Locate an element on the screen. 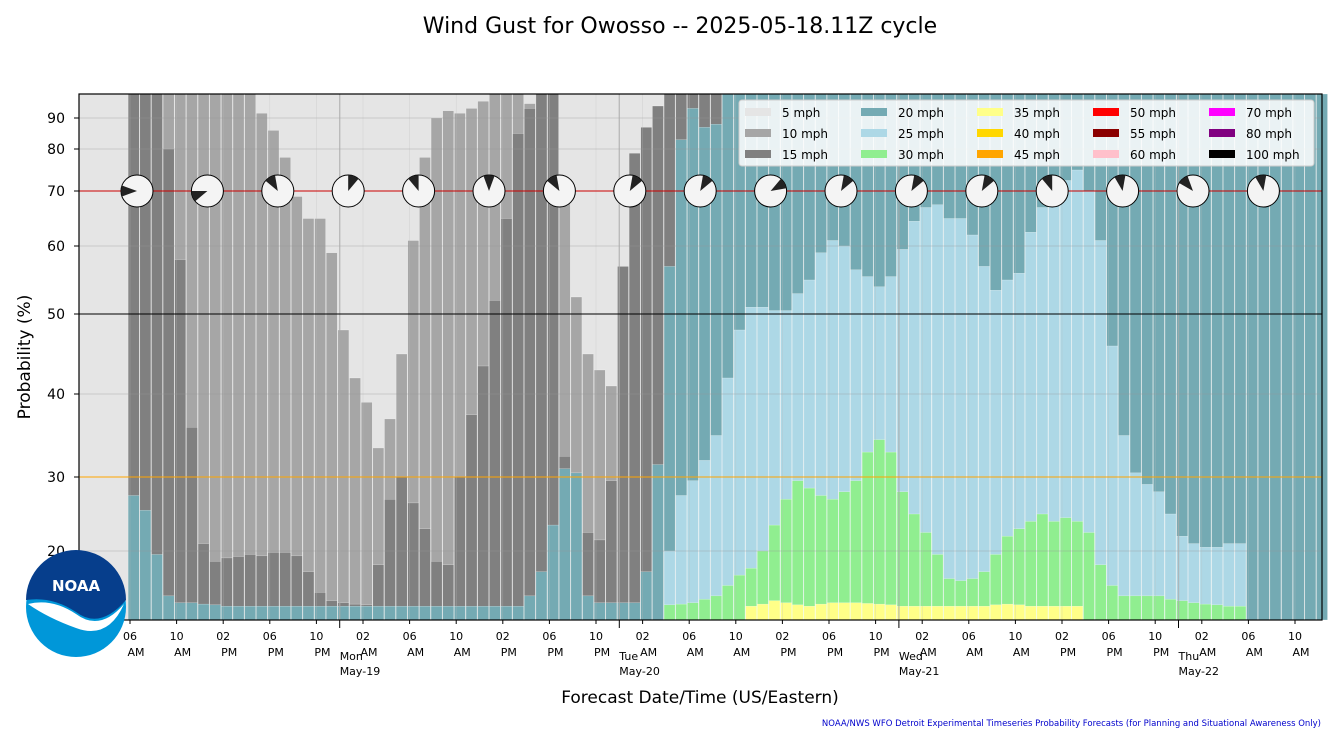  xtick-ampm-8: PM is located at coordinates (509, 652).